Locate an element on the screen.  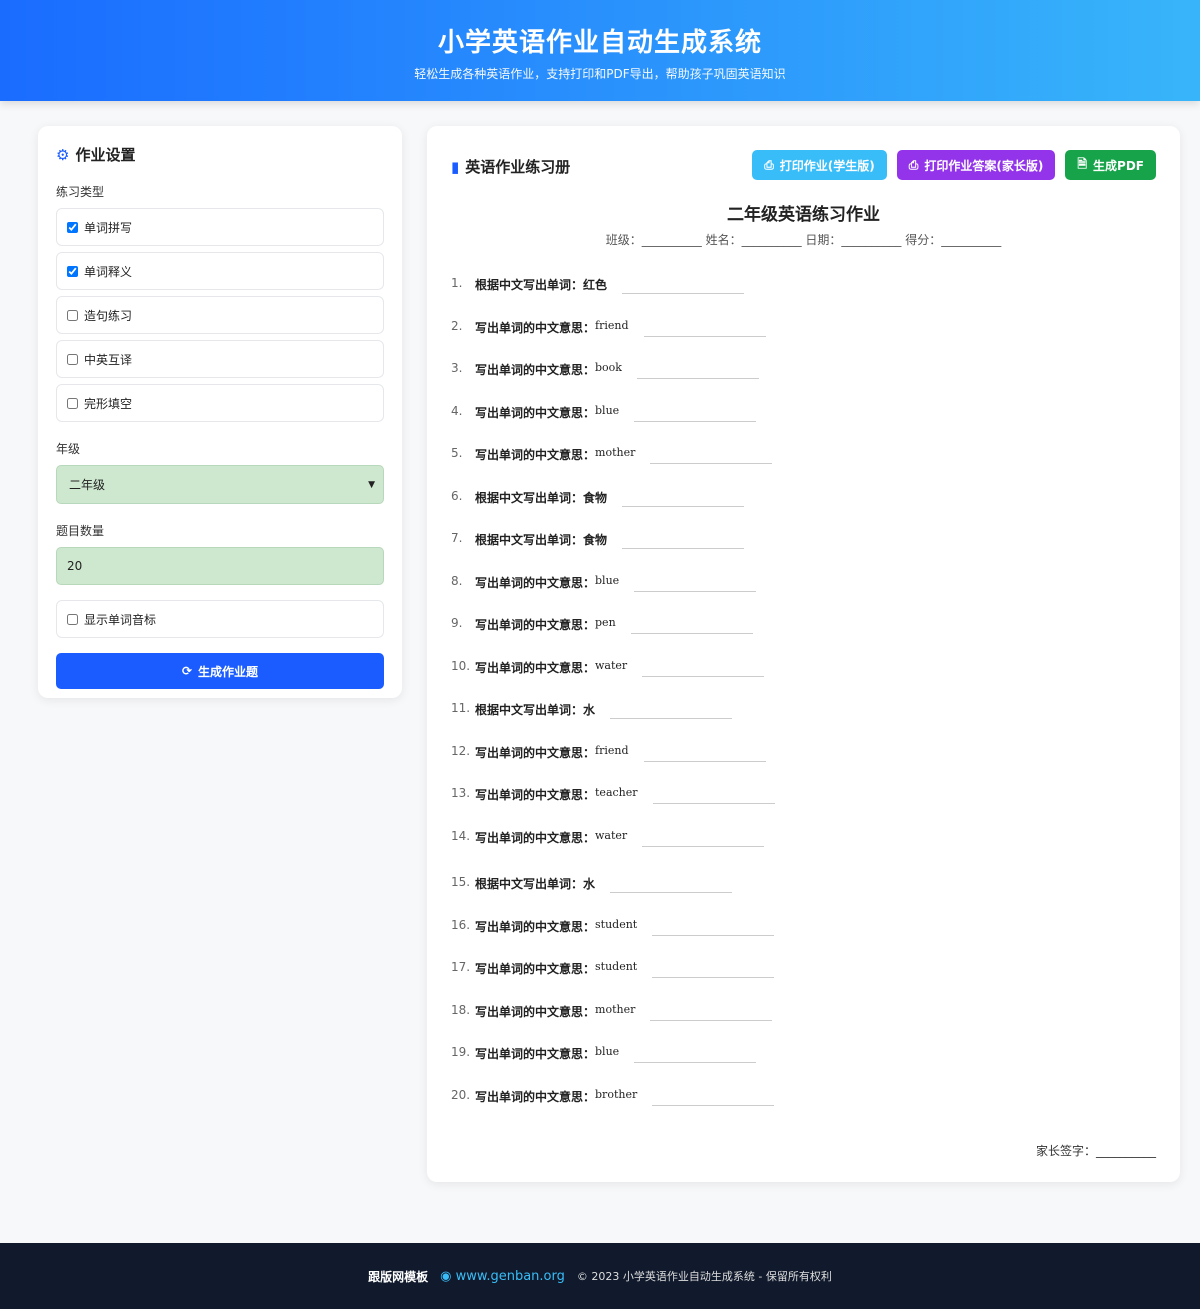
settings-title: ⚙ 作业设置 is located at coordinates (96, 155).